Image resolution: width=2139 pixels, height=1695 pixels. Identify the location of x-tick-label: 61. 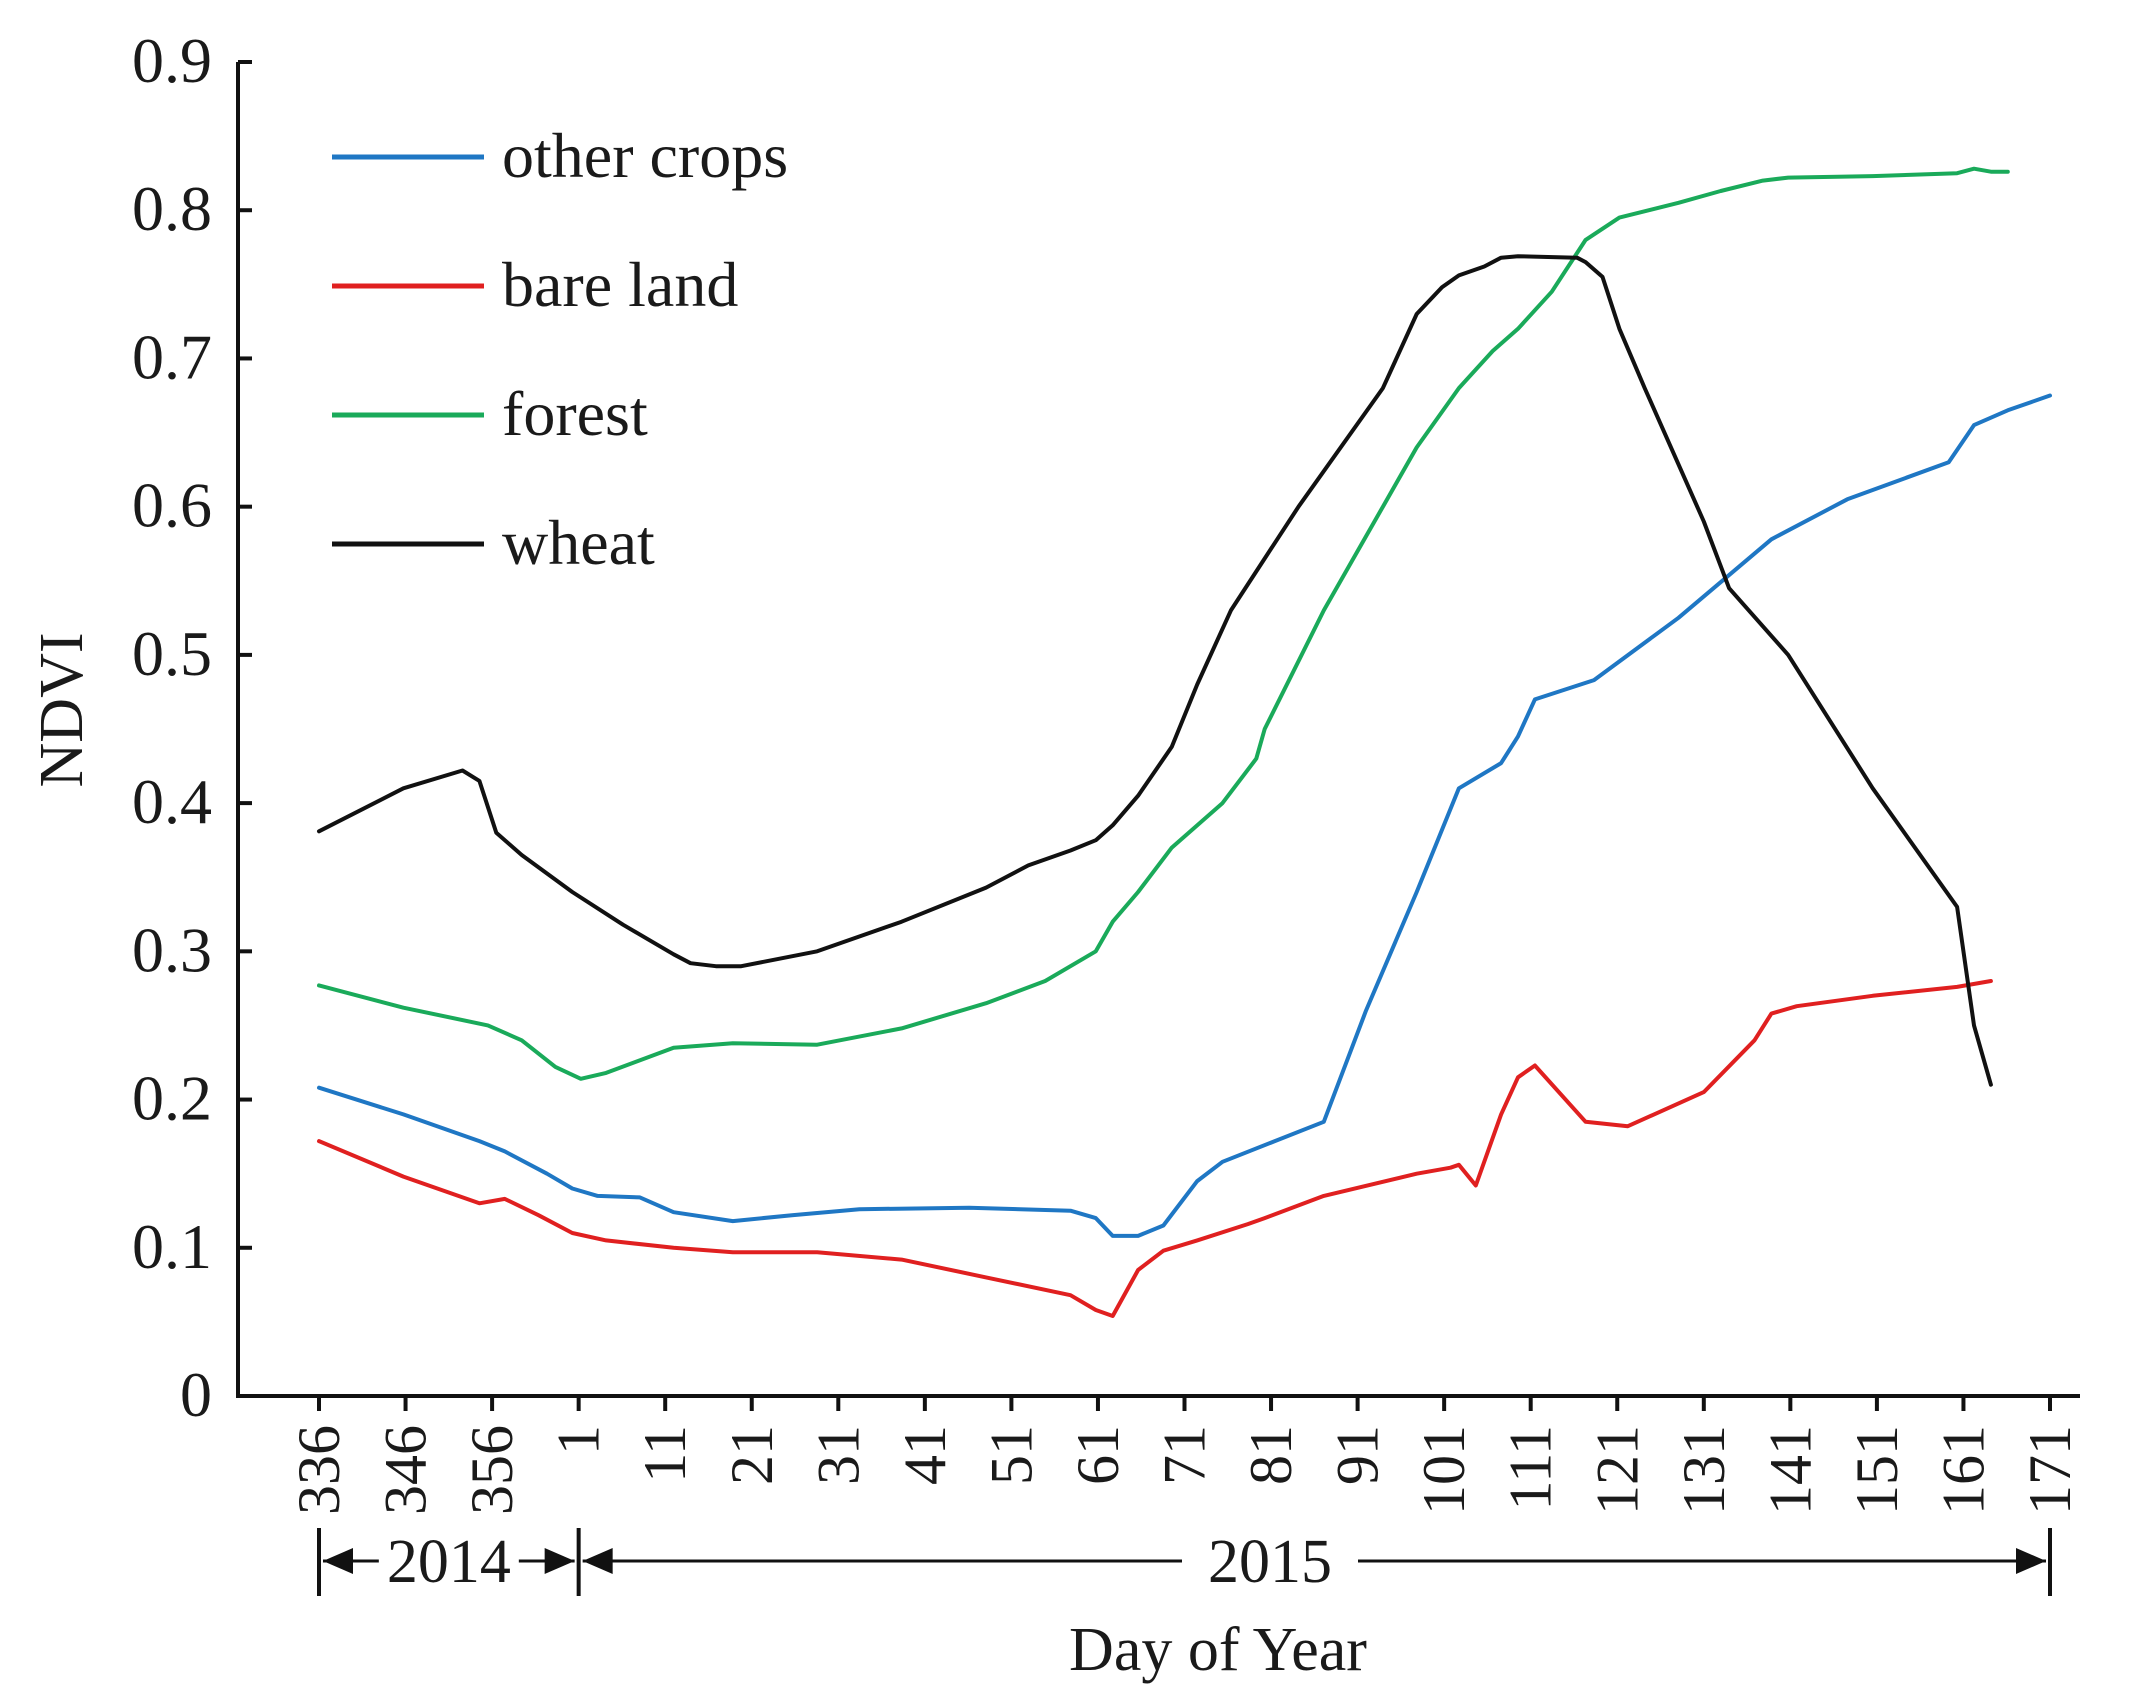
(1098, 1455).